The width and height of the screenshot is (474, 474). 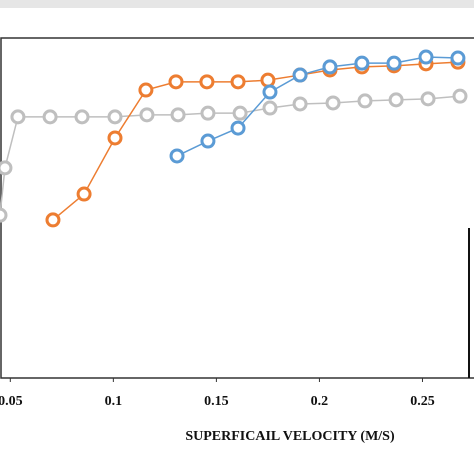 What do you see at coordinates (11, 401) in the screenshot?
I see `x-tick-label: 0.05` at bounding box center [11, 401].